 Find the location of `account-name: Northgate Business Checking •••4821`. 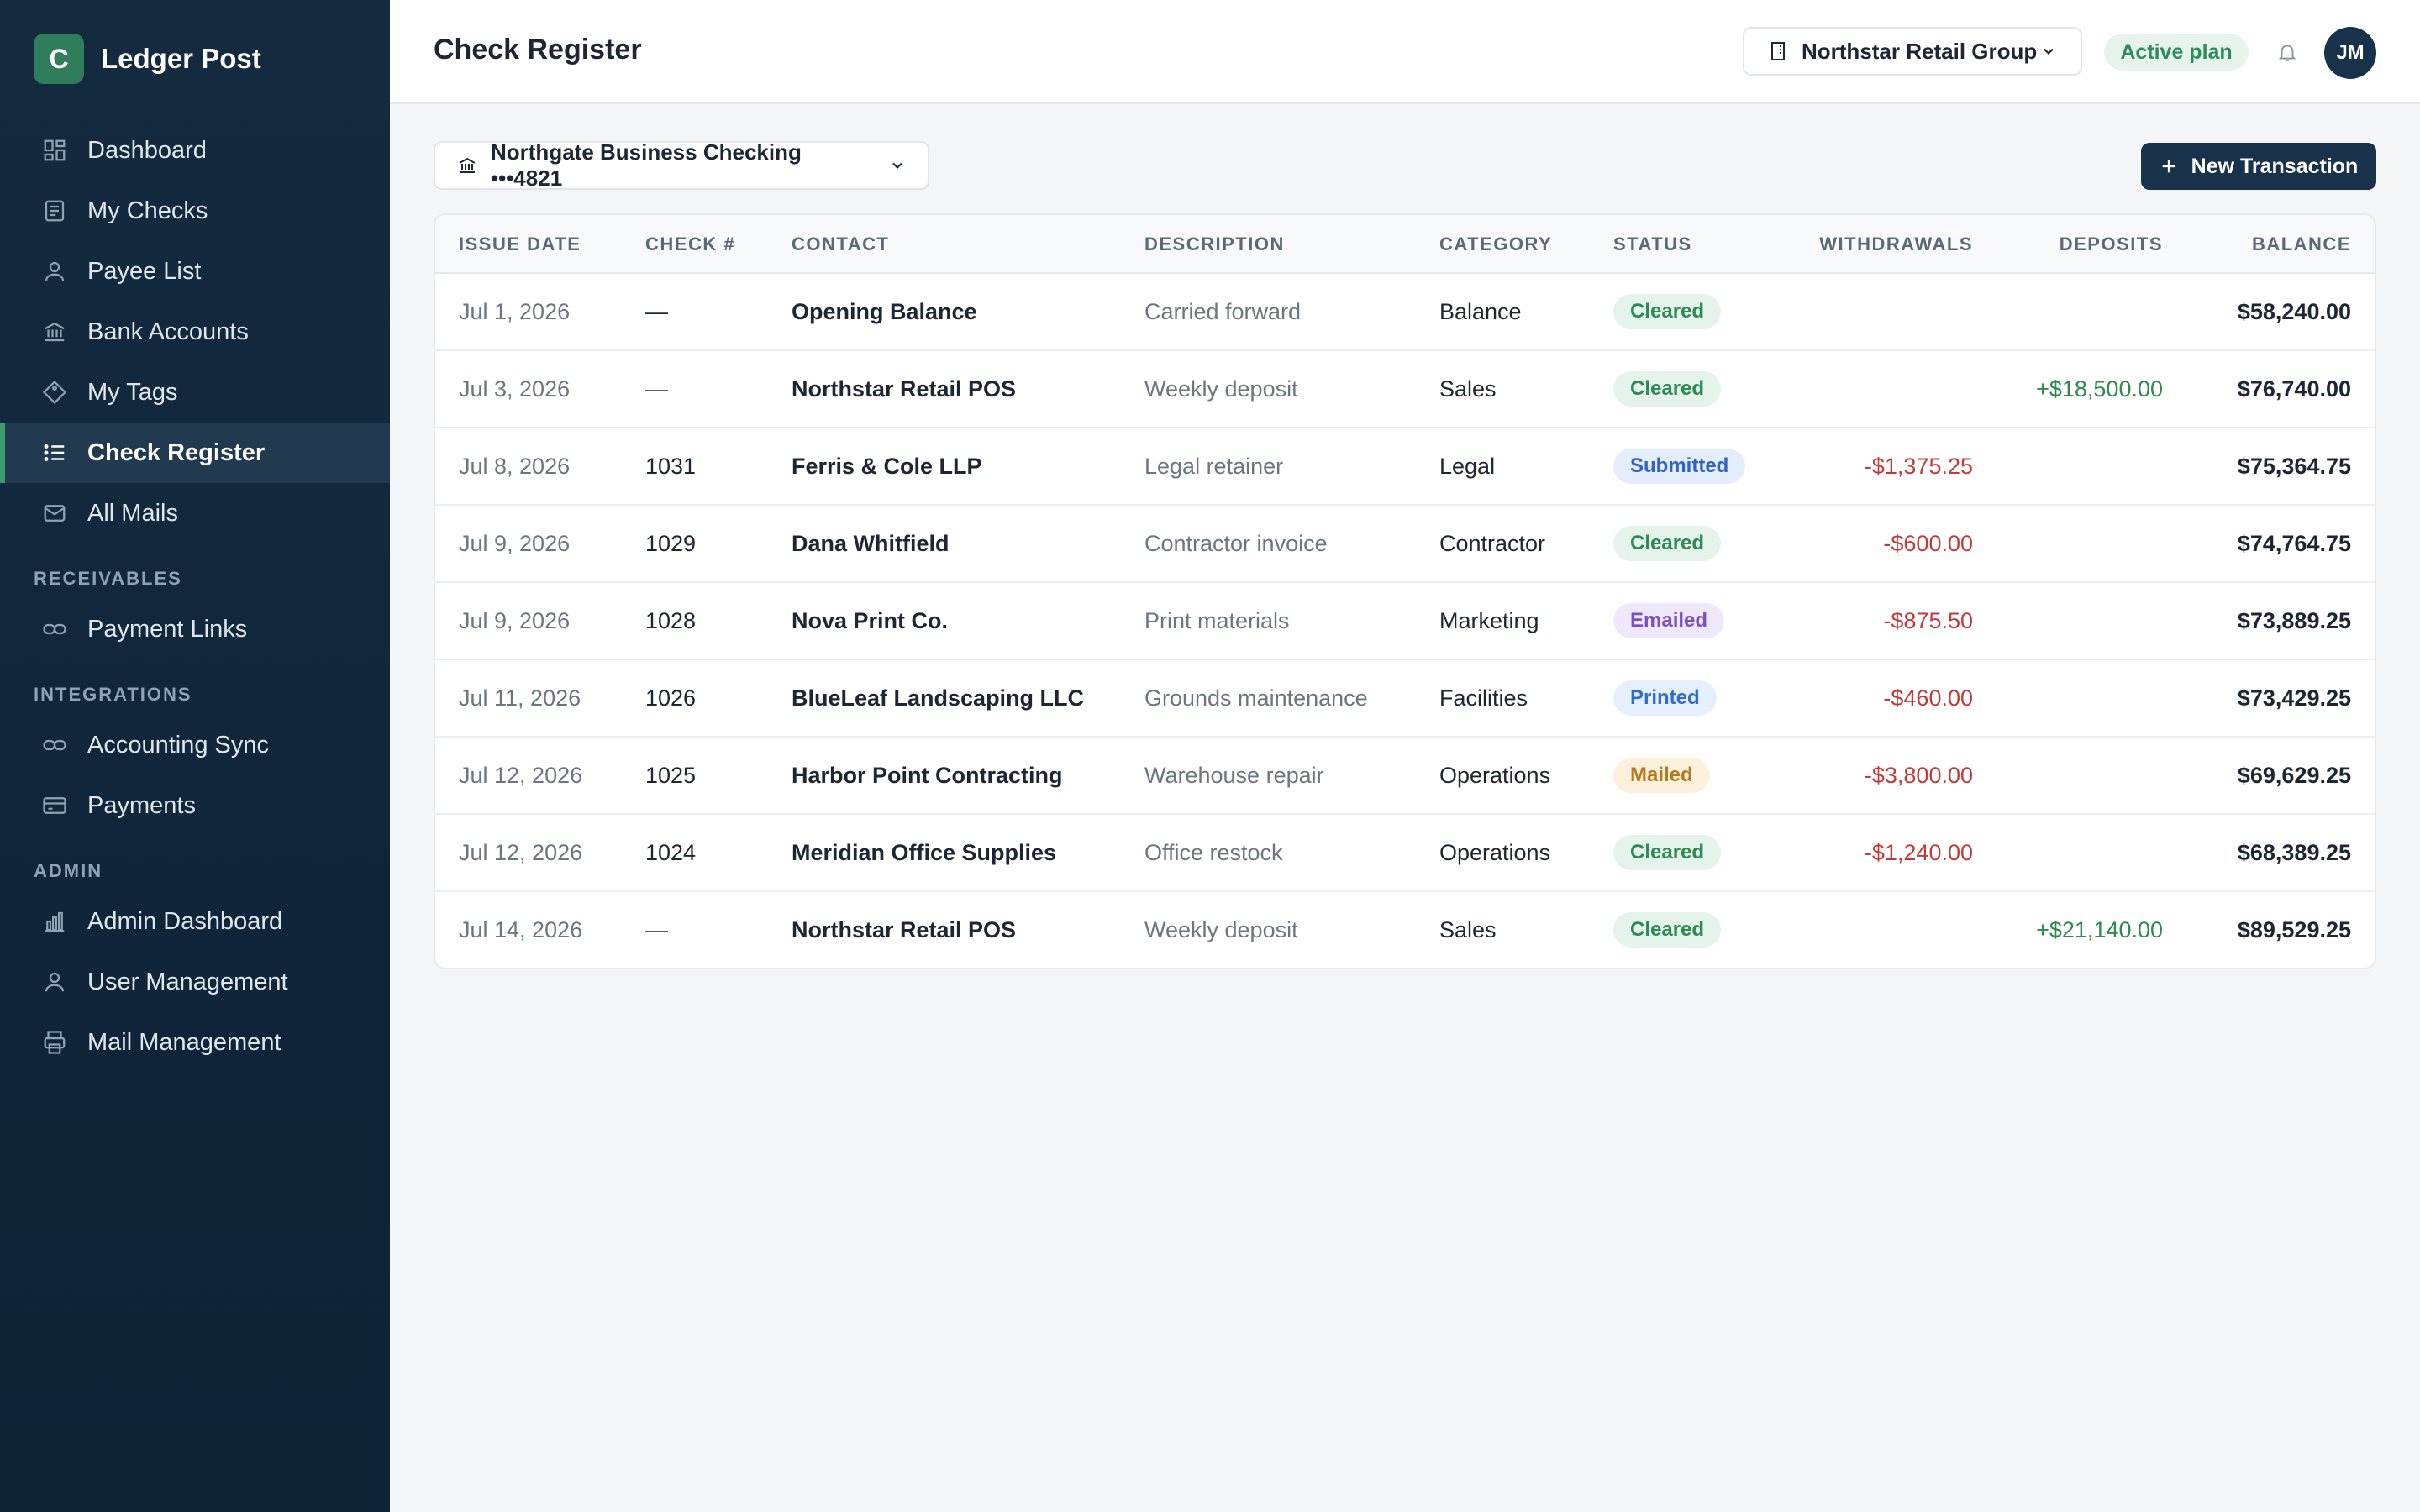

account-name: Northgate Business Checking •••4821 is located at coordinates (646, 165).